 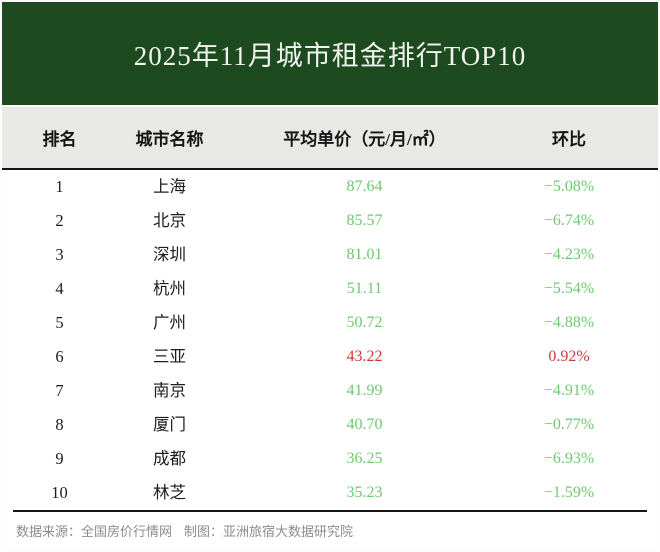 I want to click on table-row: 7 南京 41.99 −4.91%, so click(x=330, y=391).